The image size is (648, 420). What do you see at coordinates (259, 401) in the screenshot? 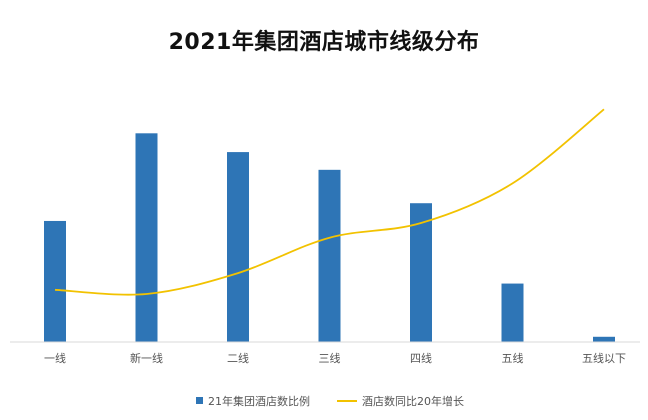
I see `legend-label-bar: 21年集团酒店数比例` at bounding box center [259, 401].